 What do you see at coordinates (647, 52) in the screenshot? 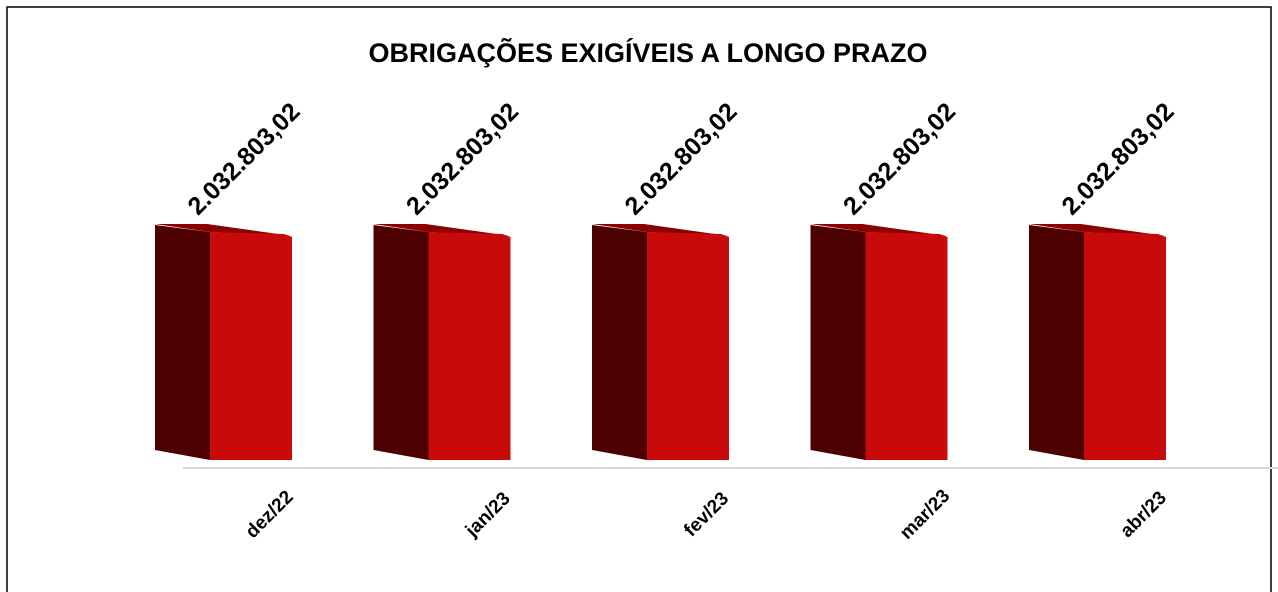
I see `chart-title: OBRIGAÇÕES EXIGÍVEIS A LONGO PRAZO` at bounding box center [647, 52].